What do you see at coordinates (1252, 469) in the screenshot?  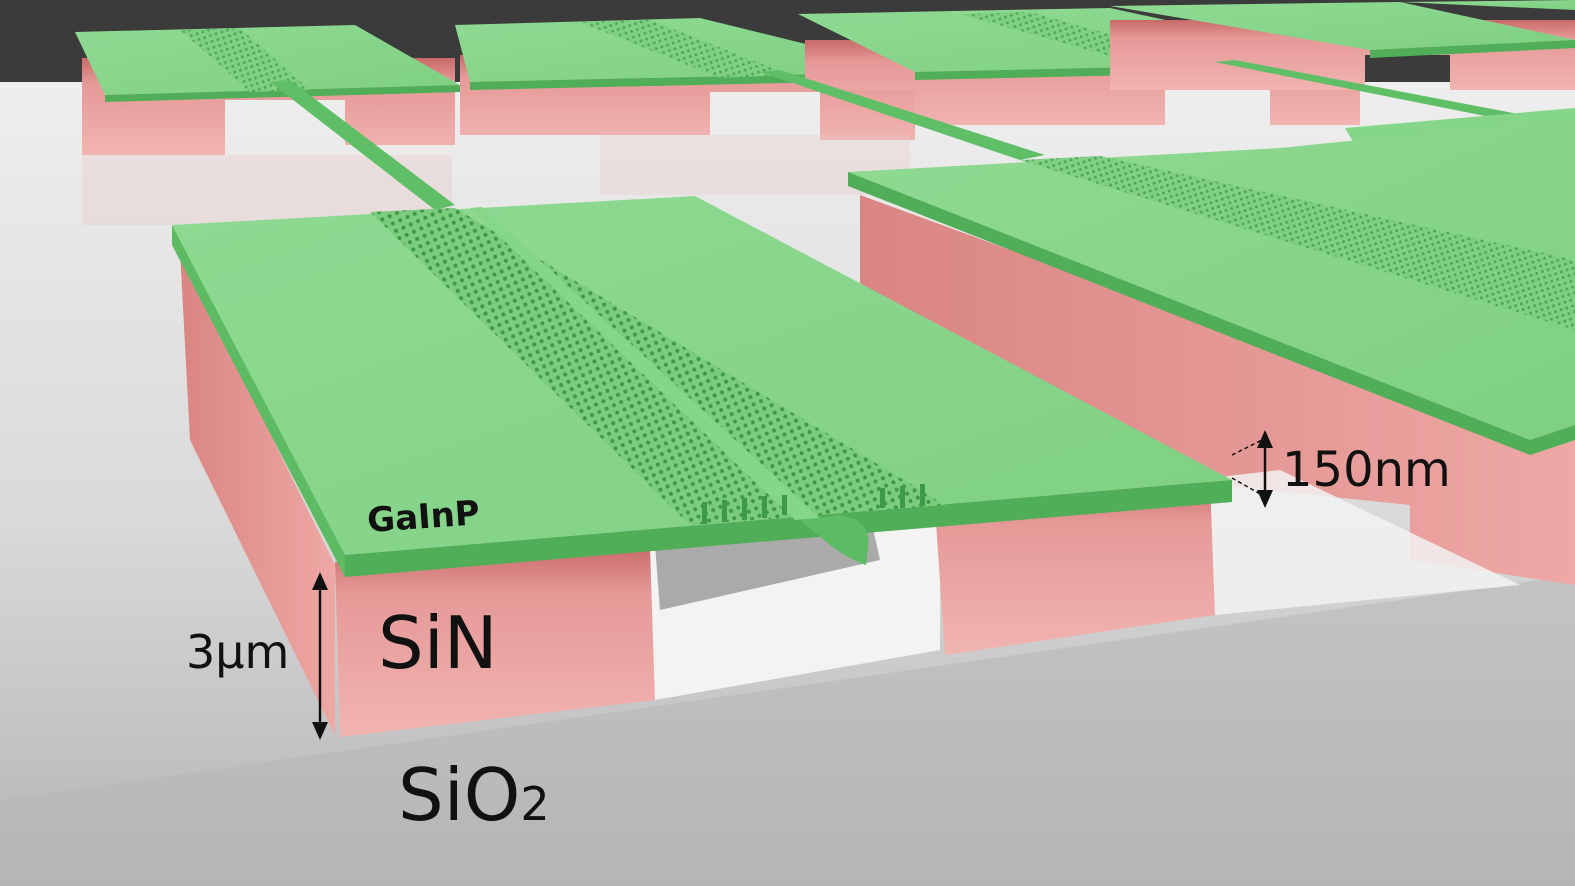 I see `membrane-thickness-arrow` at bounding box center [1252, 469].